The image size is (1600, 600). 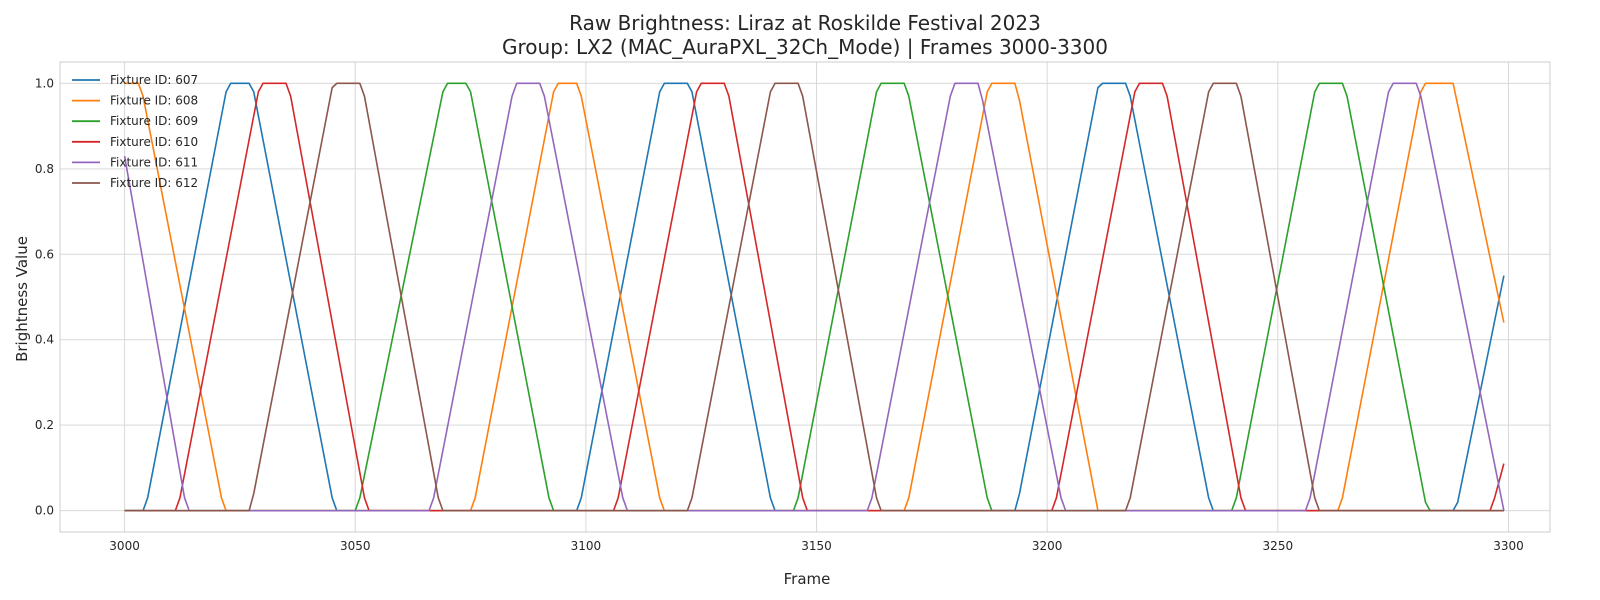 What do you see at coordinates (1508, 546) in the screenshot?
I see `x-tick-label: 3300` at bounding box center [1508, 546].